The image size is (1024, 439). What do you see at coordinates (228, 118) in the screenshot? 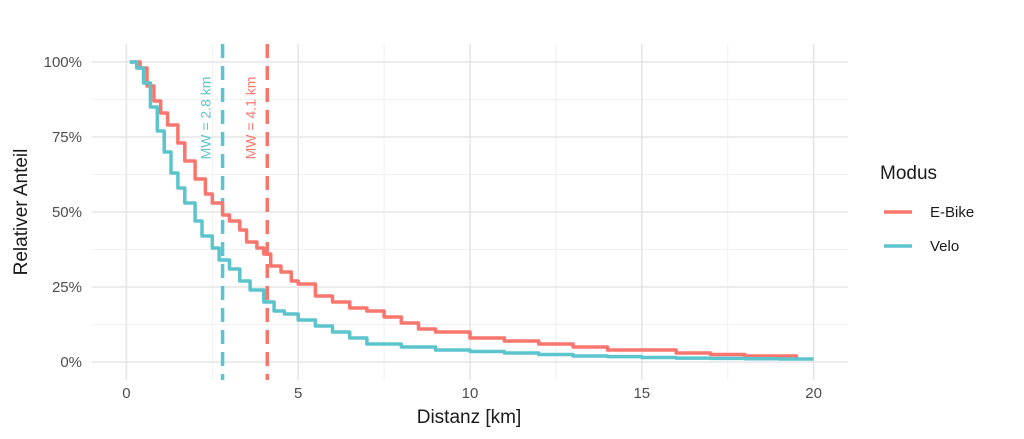
I see `annotations: MW = 2.8 km MW = 4.1 km` at bounding box center [228, 118].